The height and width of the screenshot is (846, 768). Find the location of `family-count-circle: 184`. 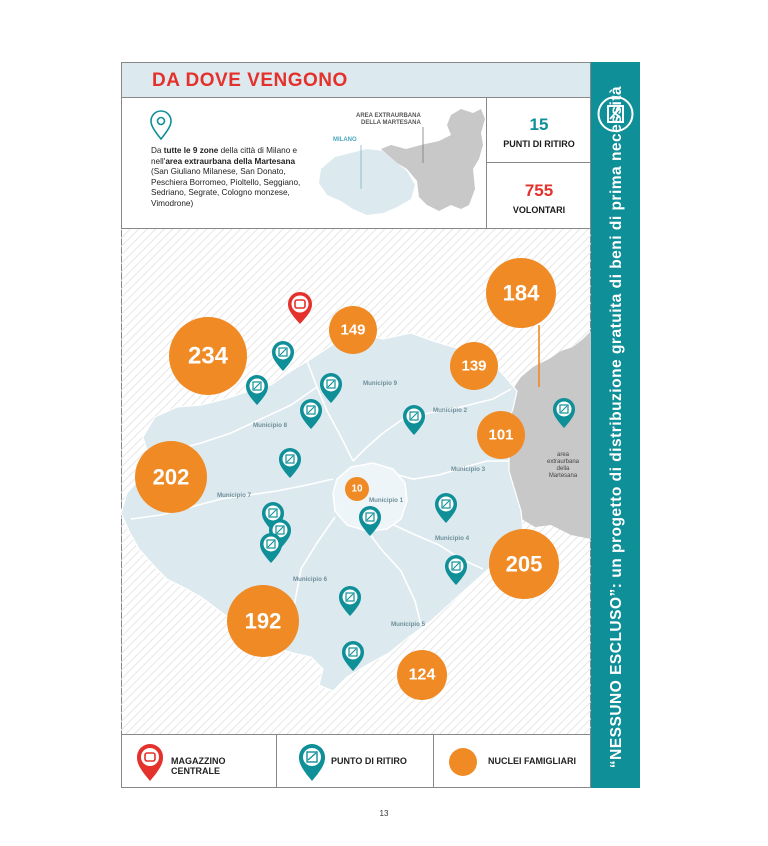

family-count-circle: 184 is located at coordinates (521, 293).